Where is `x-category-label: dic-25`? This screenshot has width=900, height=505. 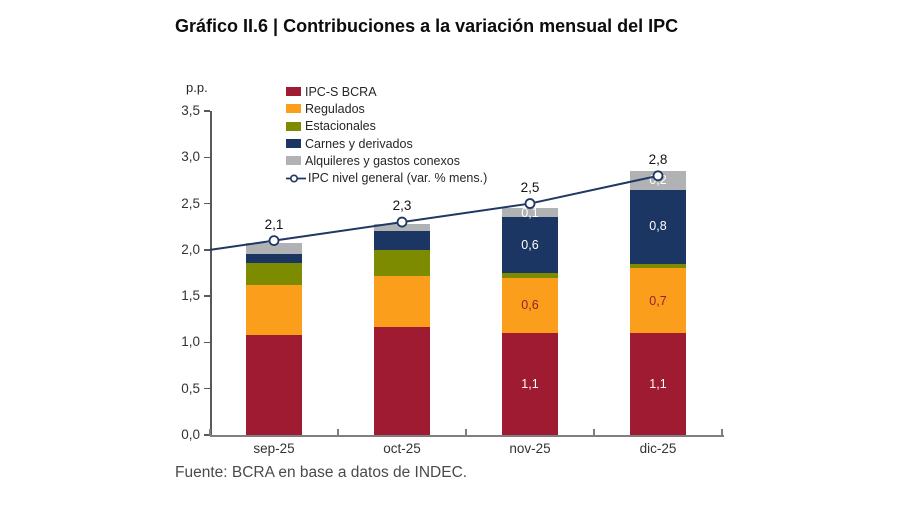
x-category-label: dic-25 is located at coordinates (658, 448).